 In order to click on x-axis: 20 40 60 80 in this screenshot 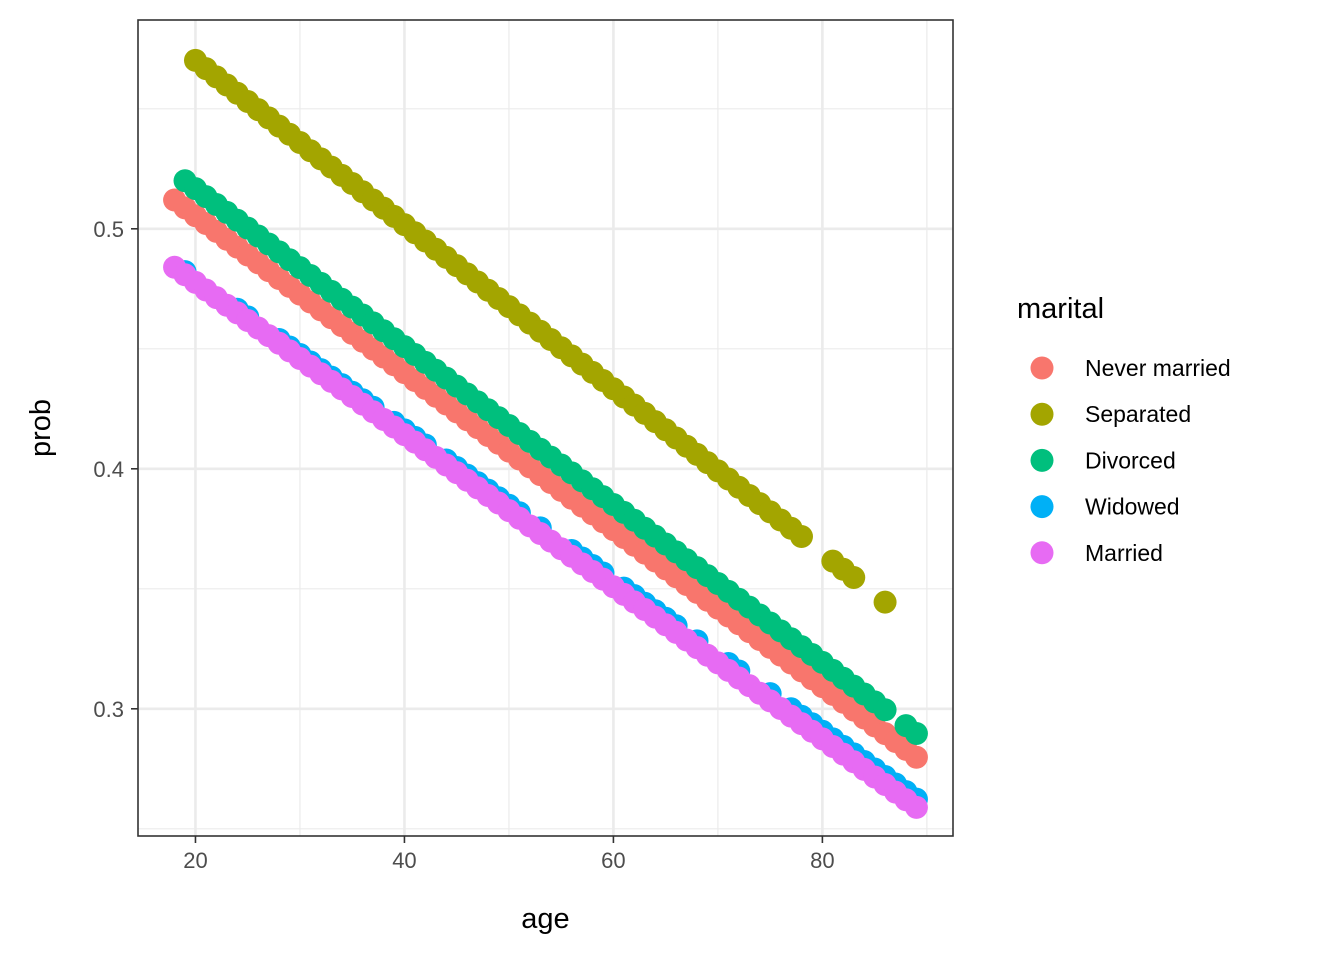, I will do `click(509, 854)`.